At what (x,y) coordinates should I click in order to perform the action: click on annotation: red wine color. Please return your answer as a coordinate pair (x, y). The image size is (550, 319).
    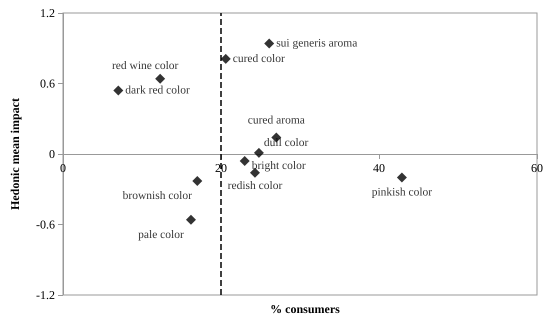
    Looking at the image, I should click on (145, 66).